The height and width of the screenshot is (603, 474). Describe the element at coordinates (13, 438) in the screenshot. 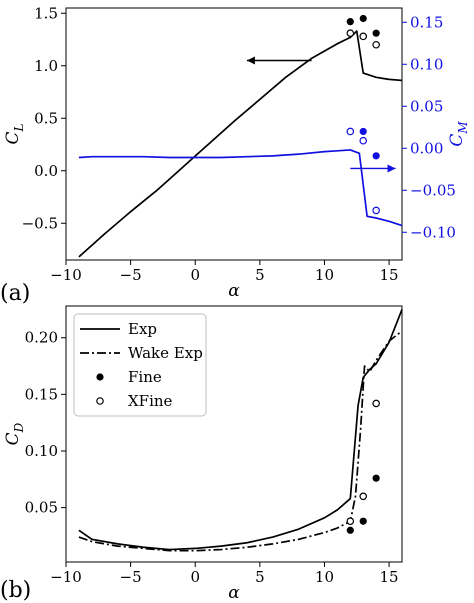

I see `cd-symbol: C` at that location.